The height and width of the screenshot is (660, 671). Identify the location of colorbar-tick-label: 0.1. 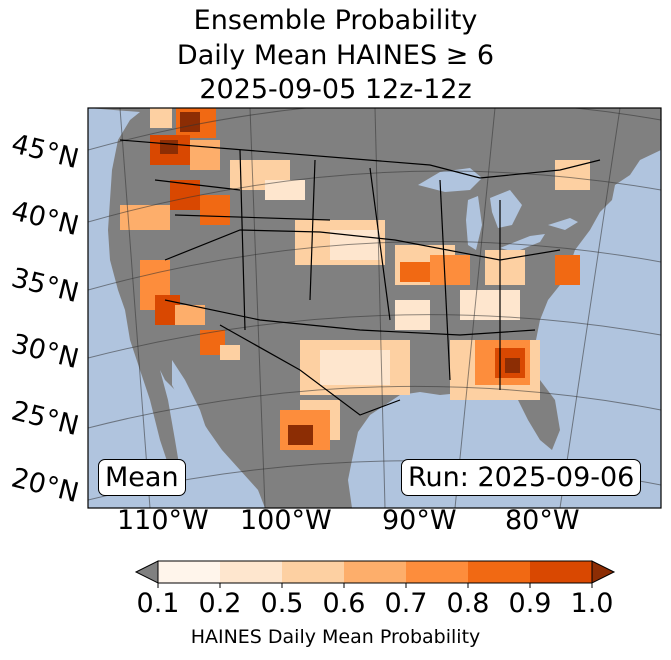
(158, 603).